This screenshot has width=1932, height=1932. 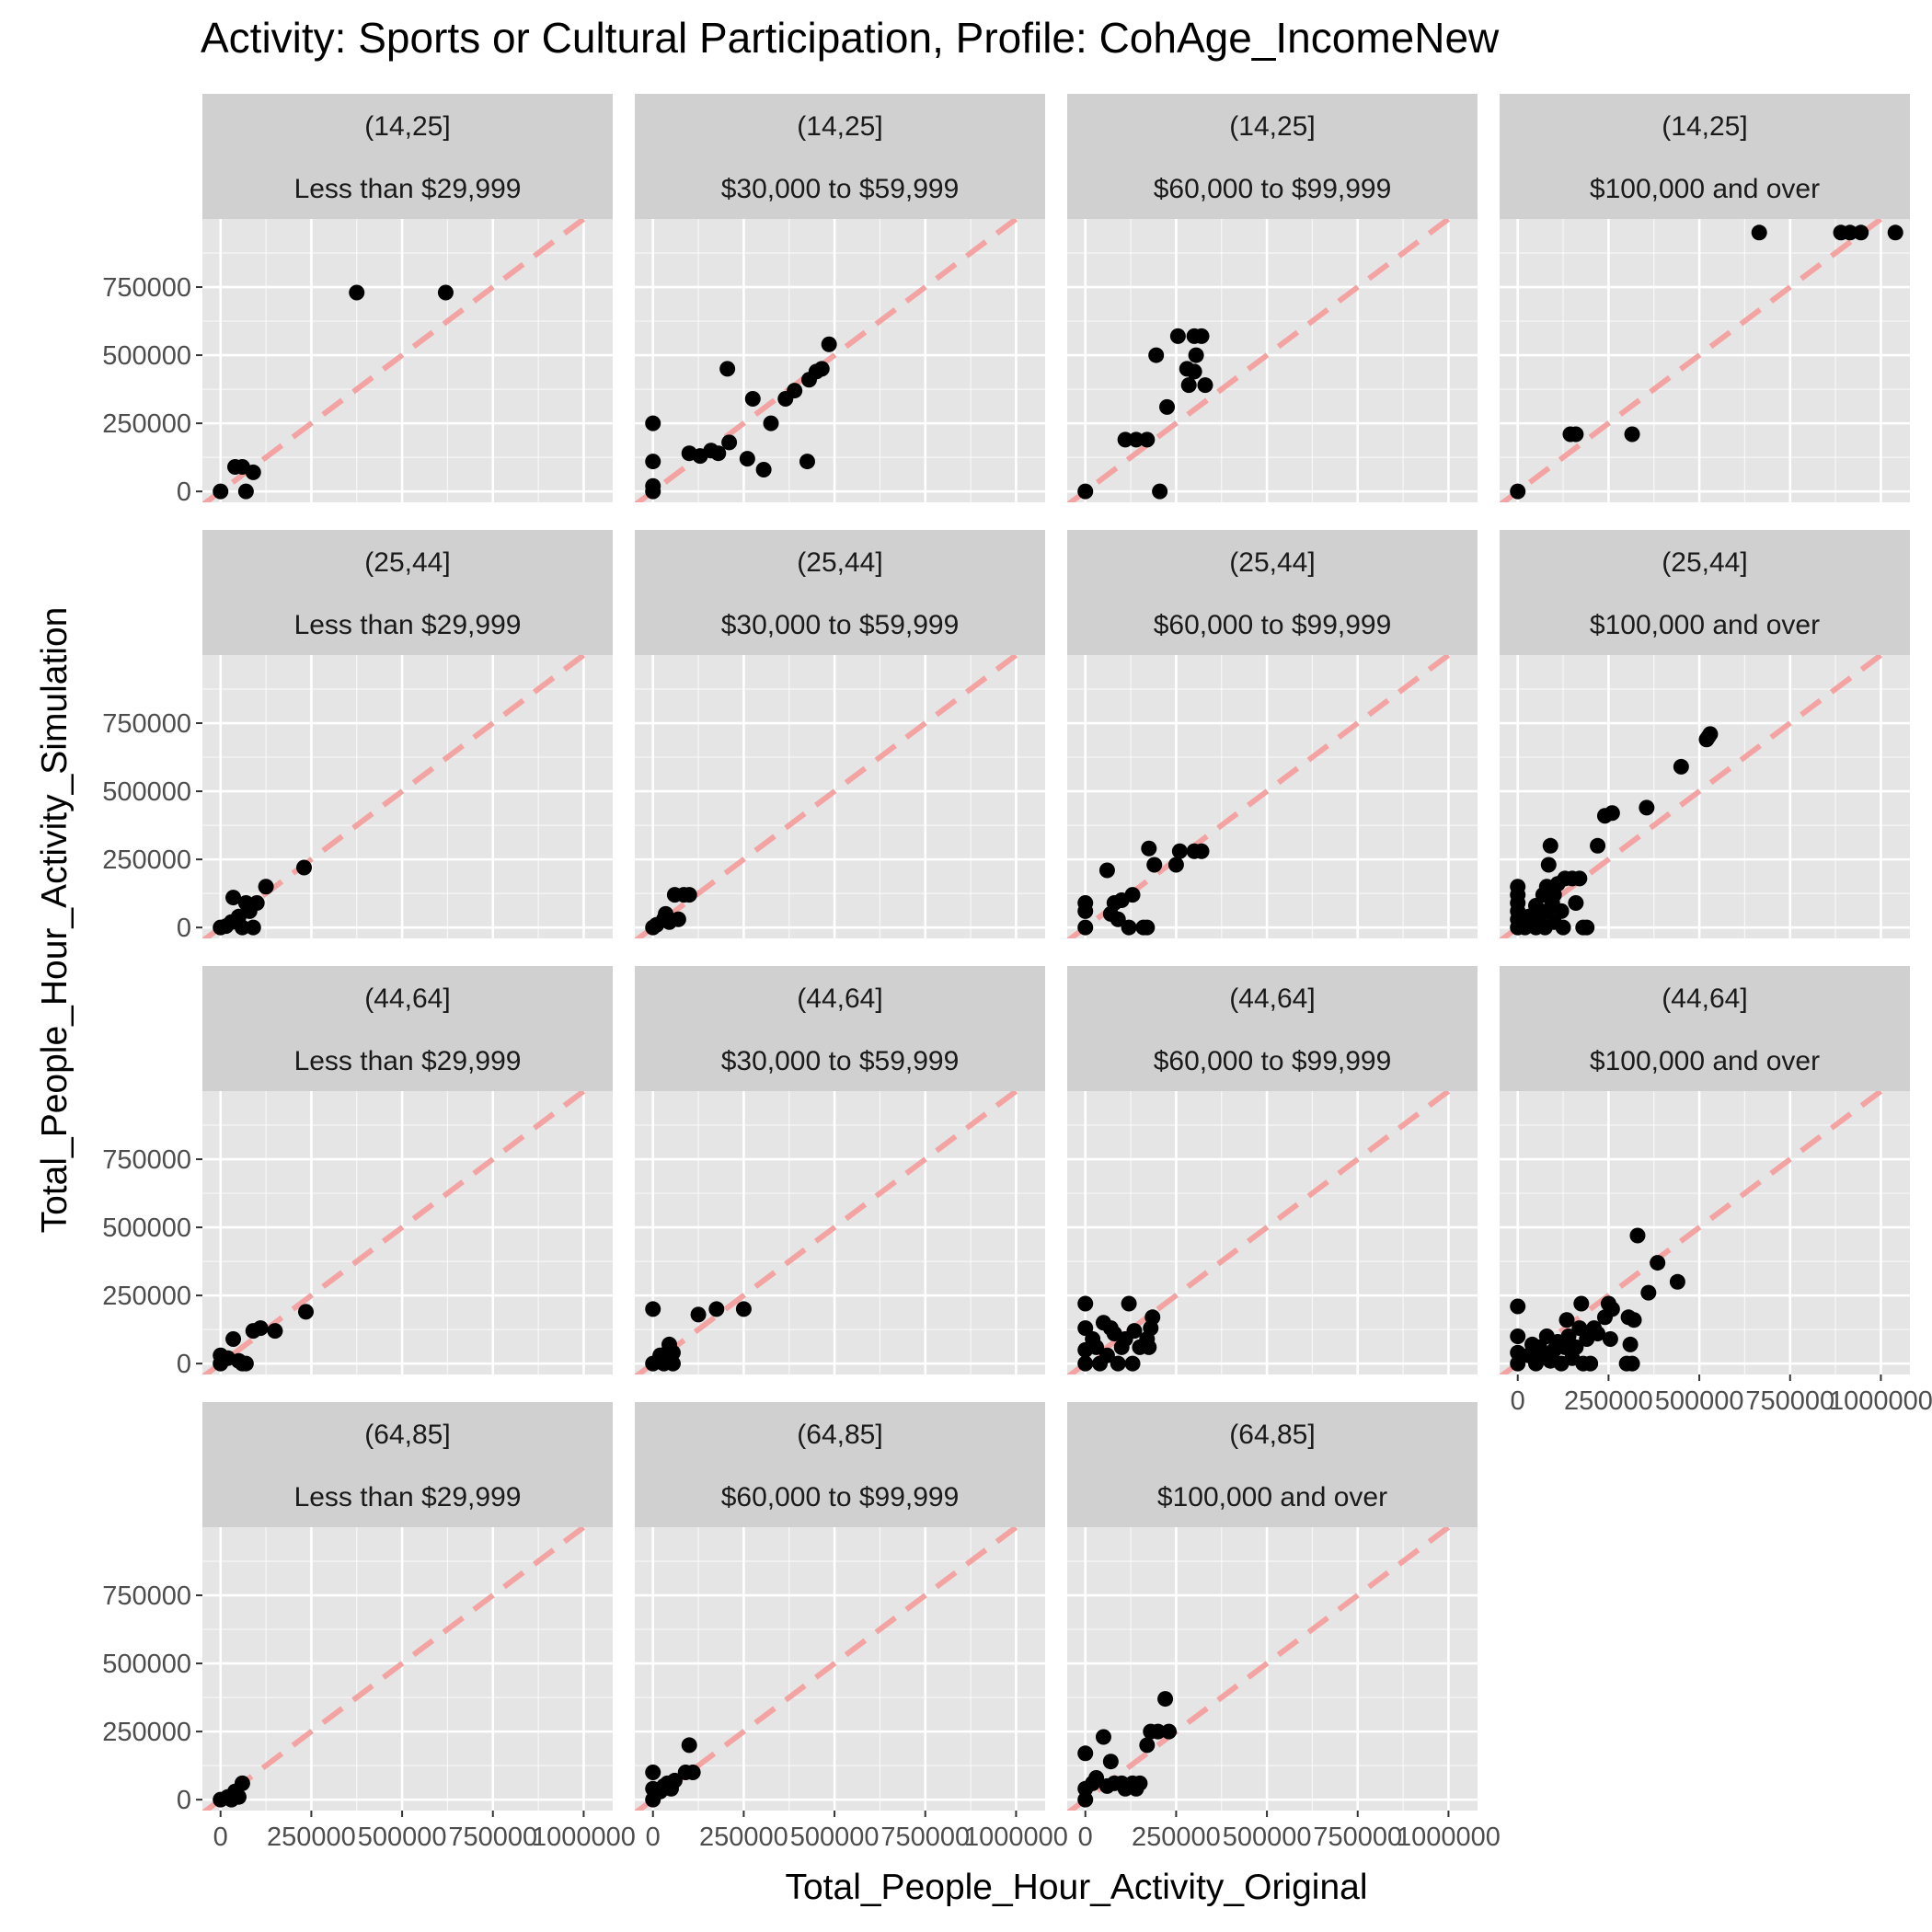 I want to click on facet-strip-age-label: (64,85], so click(x=839, y=1435).